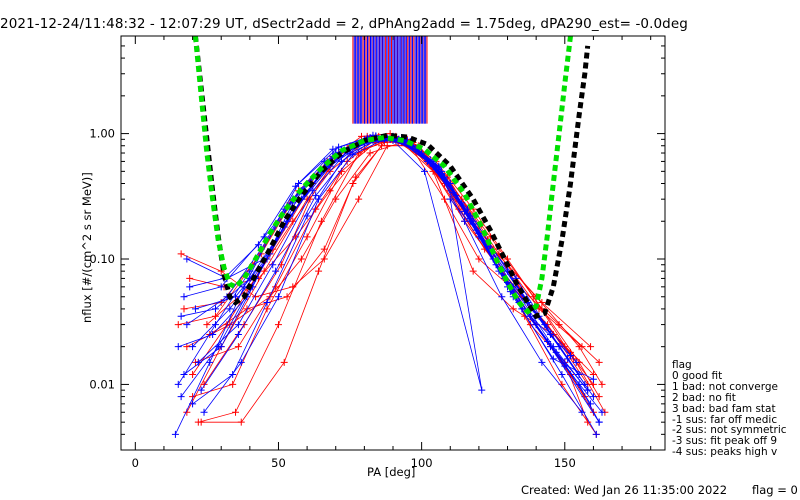  Describe the element at coordinates (565, 463) in the screenshot. I see `x-tick-label: 150` at that location.